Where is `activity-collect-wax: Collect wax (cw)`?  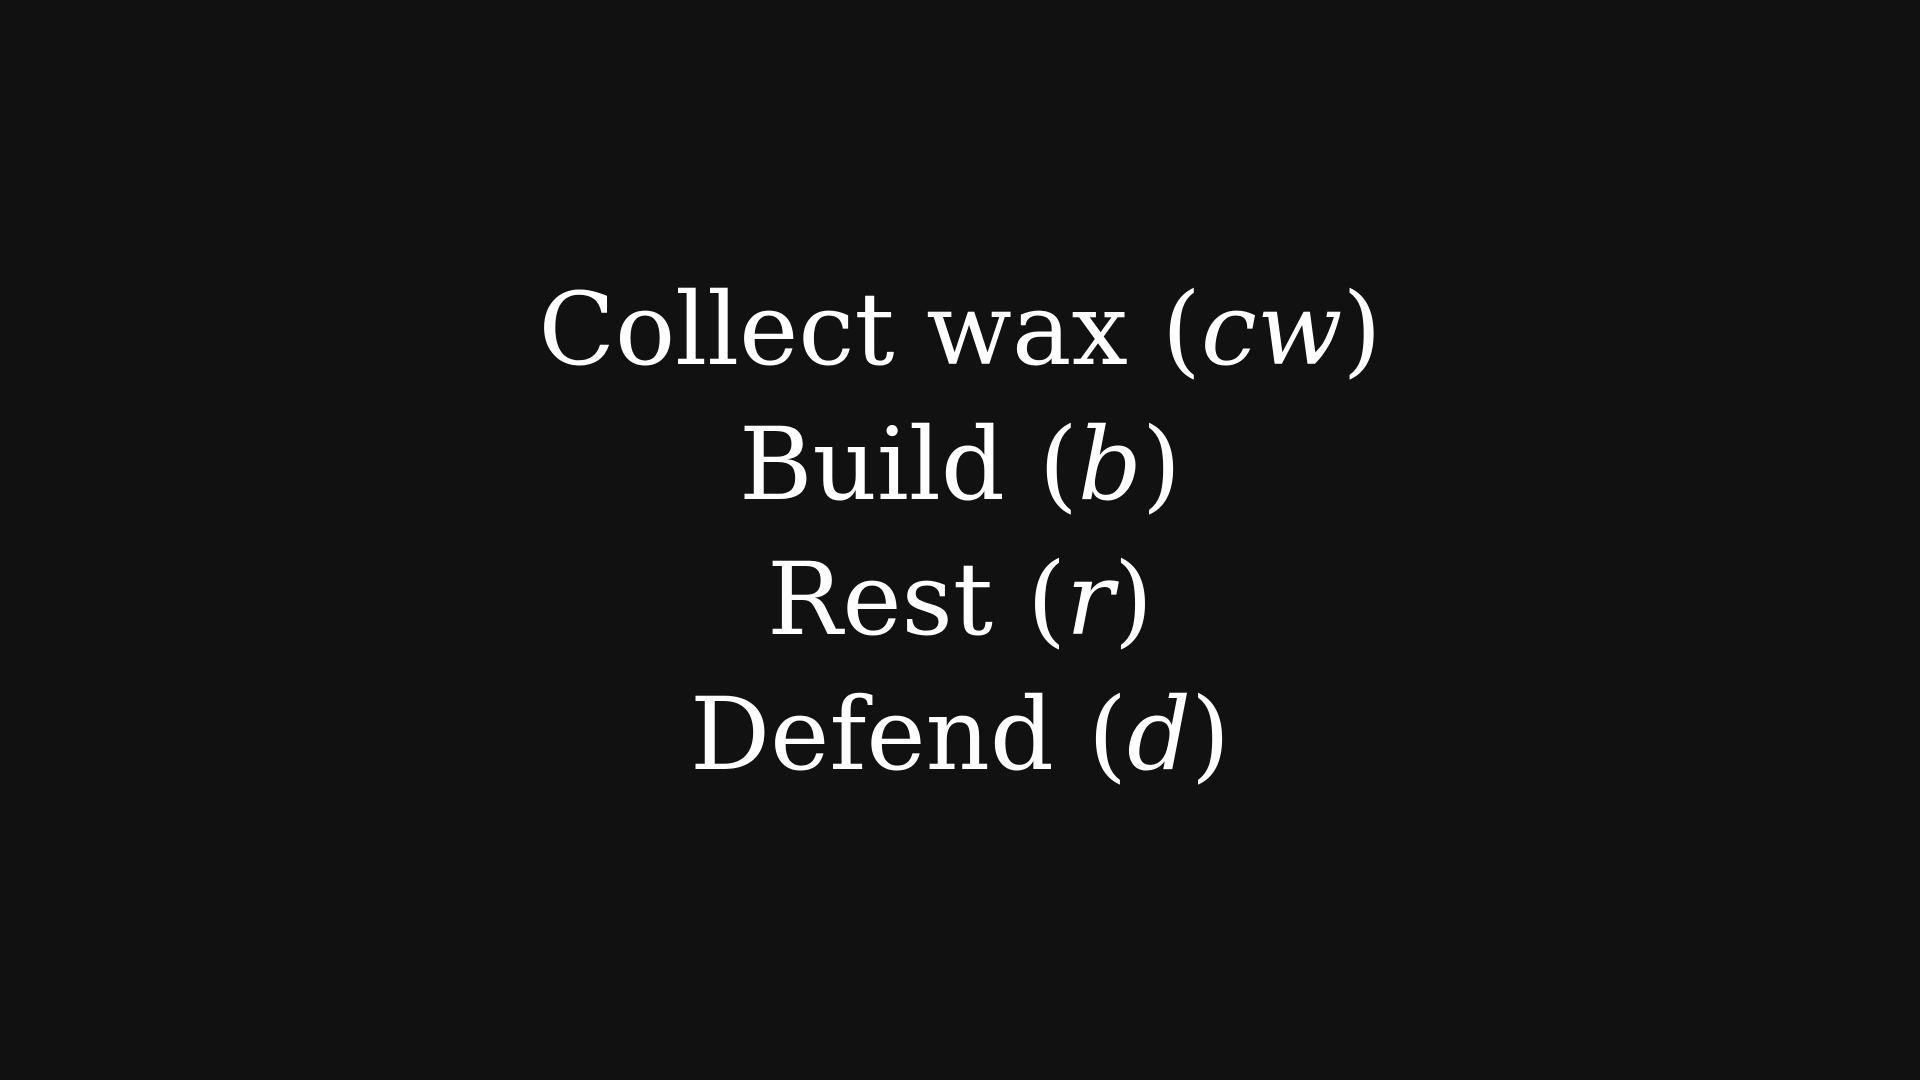
activity-collect-wax: Collect wax (cw) is located at coordinates (960, 329).